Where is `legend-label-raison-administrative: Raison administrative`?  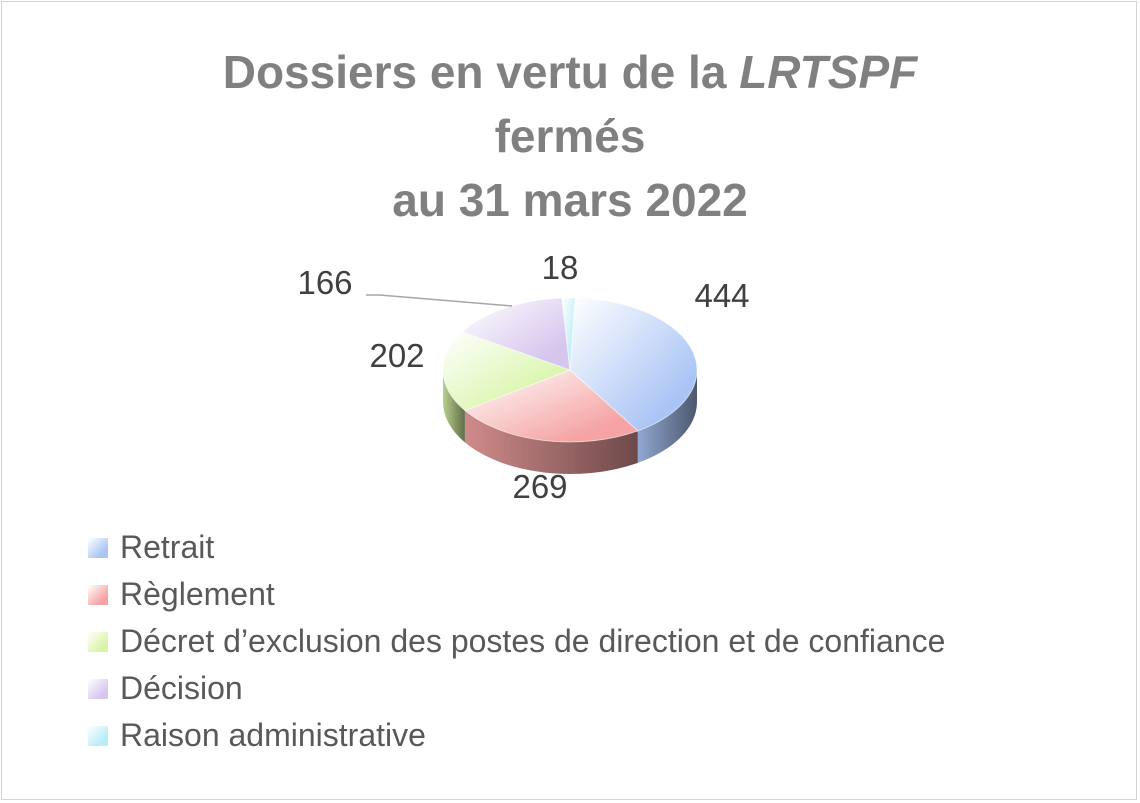 legend-label-raison-administrative: Raison administrative is located at coordinates (273, 735).